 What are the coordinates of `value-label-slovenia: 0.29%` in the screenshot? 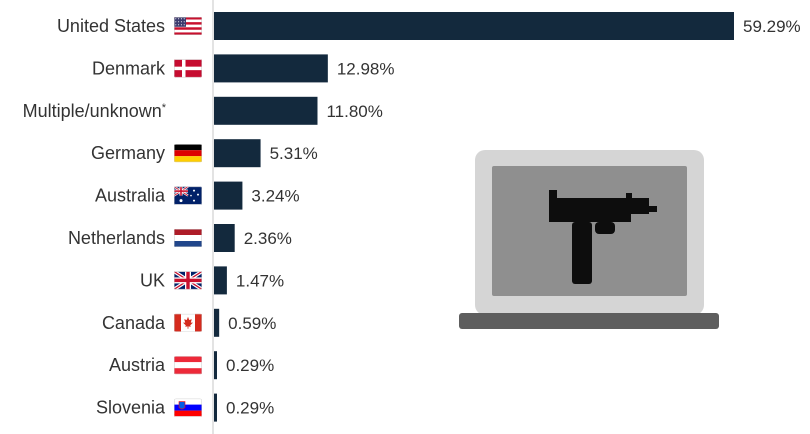 It's located at (250, 408).